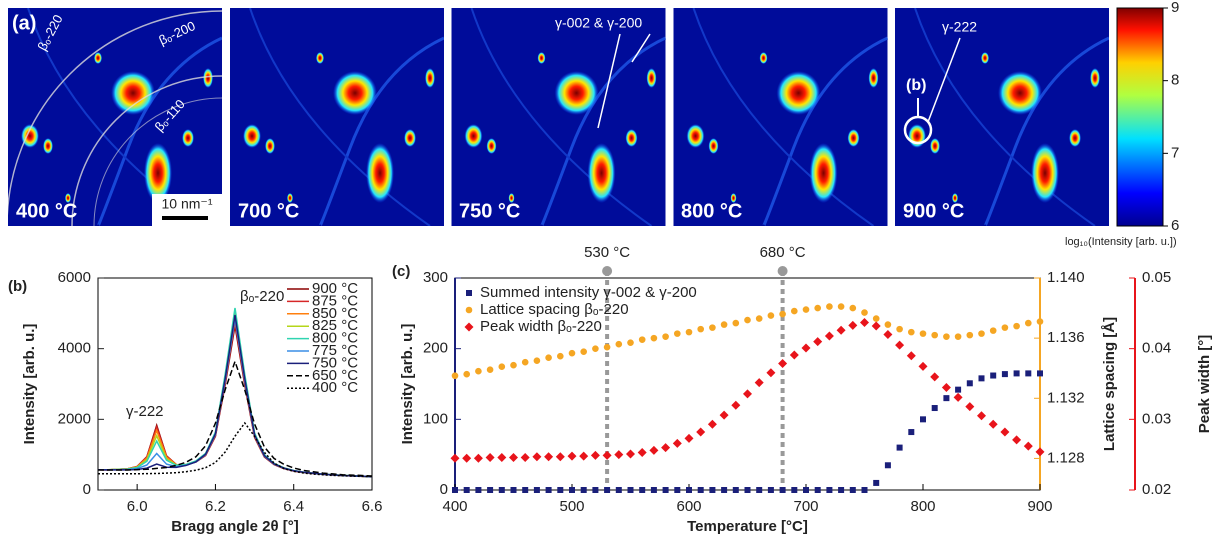 This screenshot has height=547, width=1226. What do you see at coordinates (1175, 80) in the screenshot?
I see `colorbar-tick-label: 8` at bounding box center [1175, 80].